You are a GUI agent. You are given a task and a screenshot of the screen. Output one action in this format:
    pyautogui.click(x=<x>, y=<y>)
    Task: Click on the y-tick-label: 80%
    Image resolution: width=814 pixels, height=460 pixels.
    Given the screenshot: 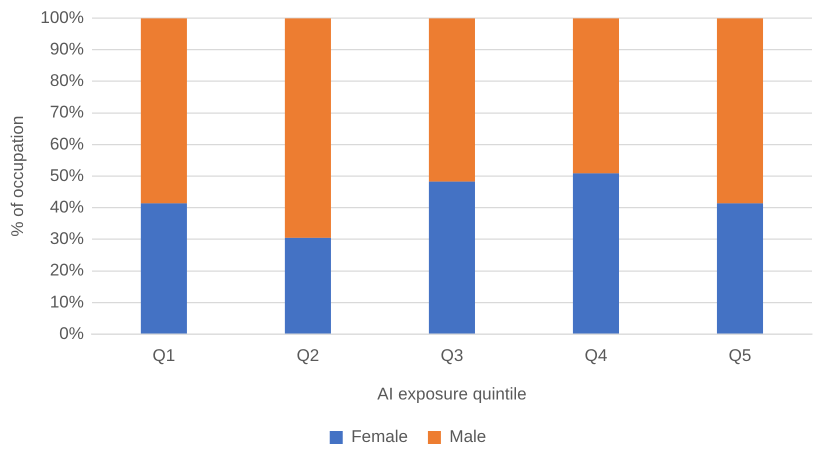 What is the action you would take?
    pyautogui.click(x=67, y=80)
    